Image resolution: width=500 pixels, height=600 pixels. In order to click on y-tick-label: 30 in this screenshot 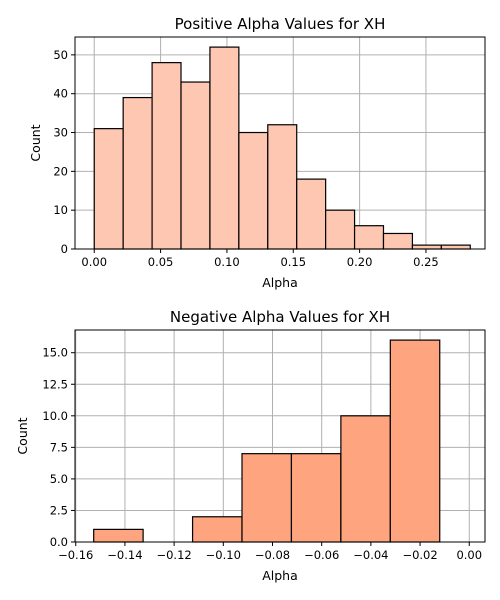, I will do `click(60, 133)`.